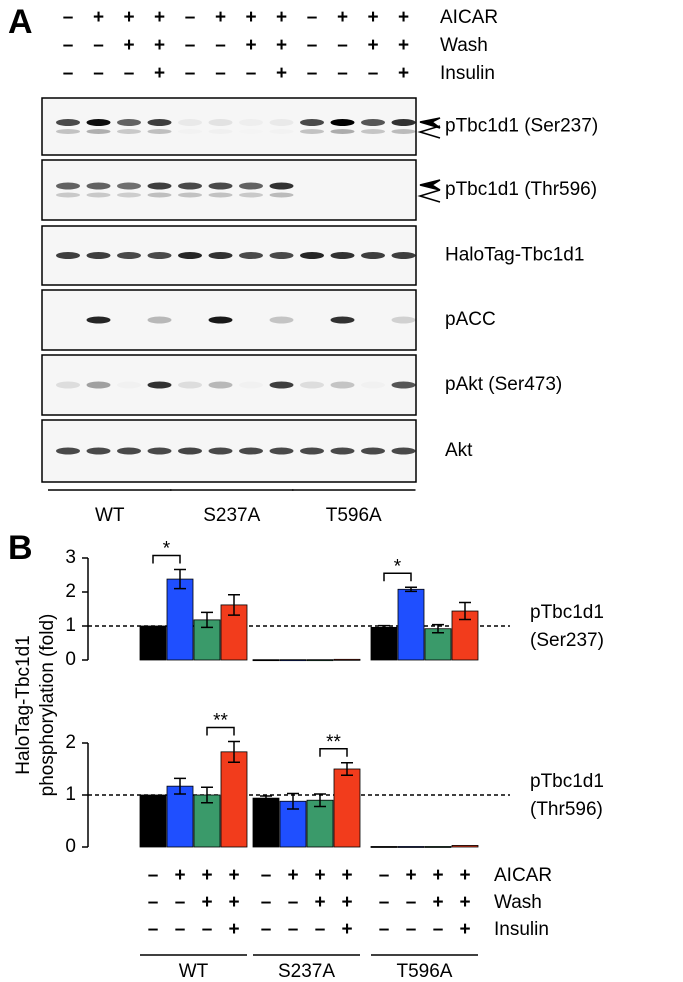 The width and height of the screenshot is (683, 982). What do you see at coordinates (518, 902) in the screenshot?
I see `condition-label: Wash` at bounding box center [518, 902].